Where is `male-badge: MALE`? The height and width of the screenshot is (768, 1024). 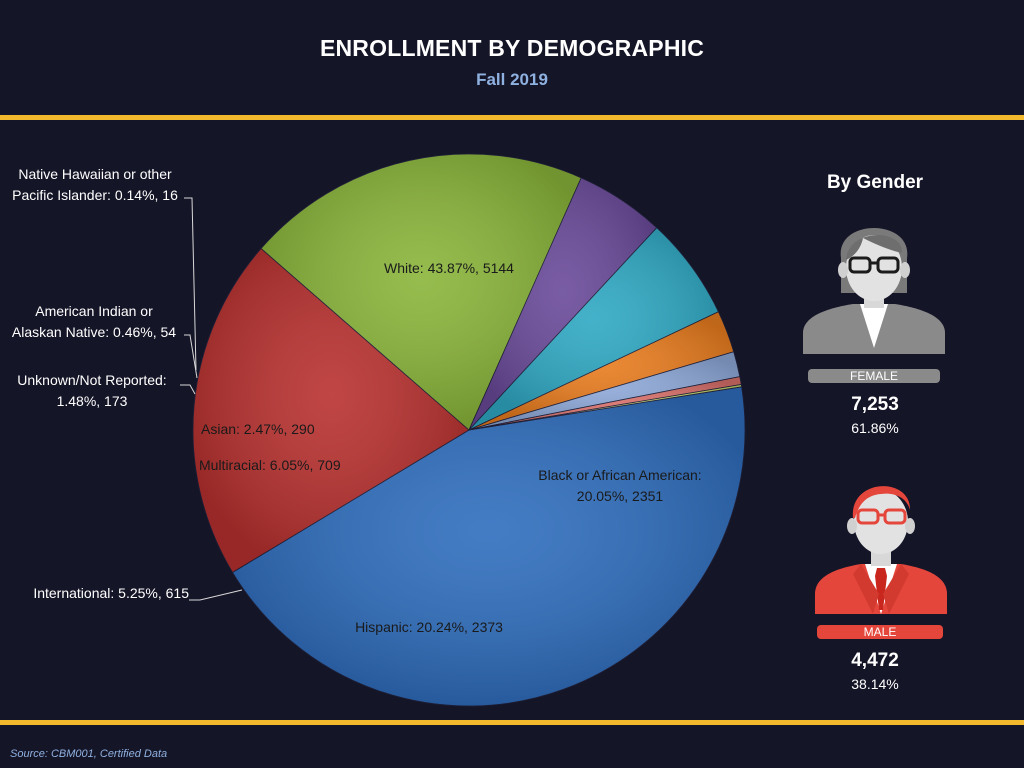
male-badge: MALE is located at coordinates (880, 632).